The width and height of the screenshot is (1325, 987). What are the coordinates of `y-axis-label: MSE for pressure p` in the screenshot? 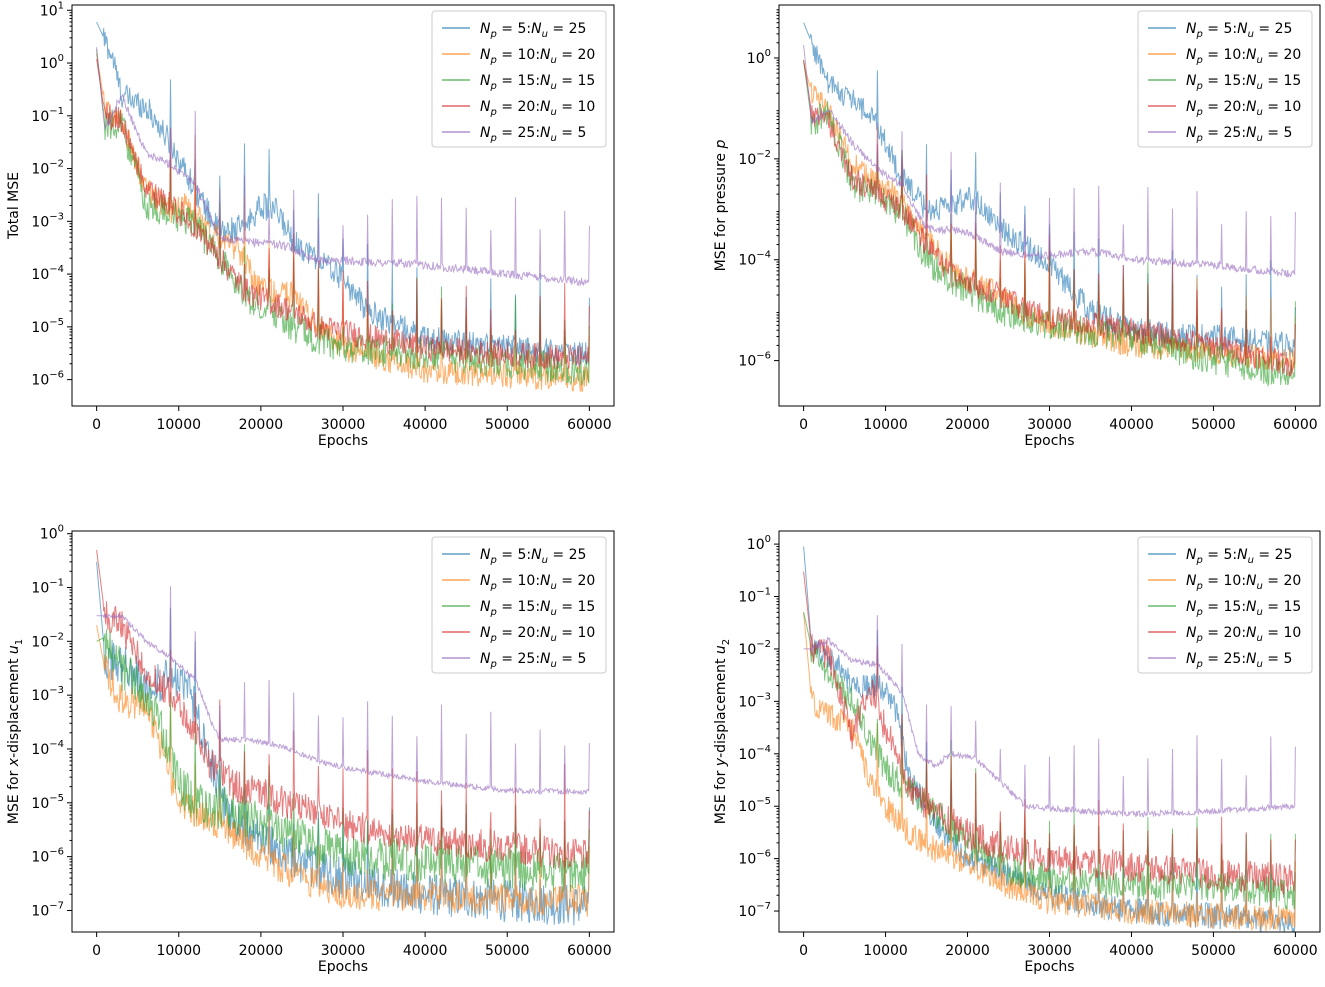 It's located at (721, 206).